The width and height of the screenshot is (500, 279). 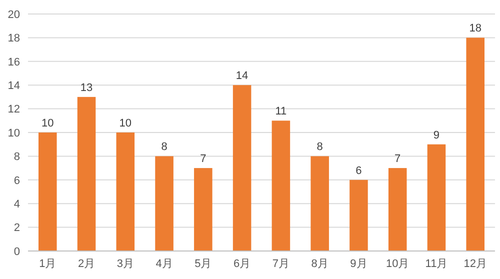 What do you see at coordinates (359, 170) in the screenshot?
I see `data-label: 6` at bounding box center [359, 170].